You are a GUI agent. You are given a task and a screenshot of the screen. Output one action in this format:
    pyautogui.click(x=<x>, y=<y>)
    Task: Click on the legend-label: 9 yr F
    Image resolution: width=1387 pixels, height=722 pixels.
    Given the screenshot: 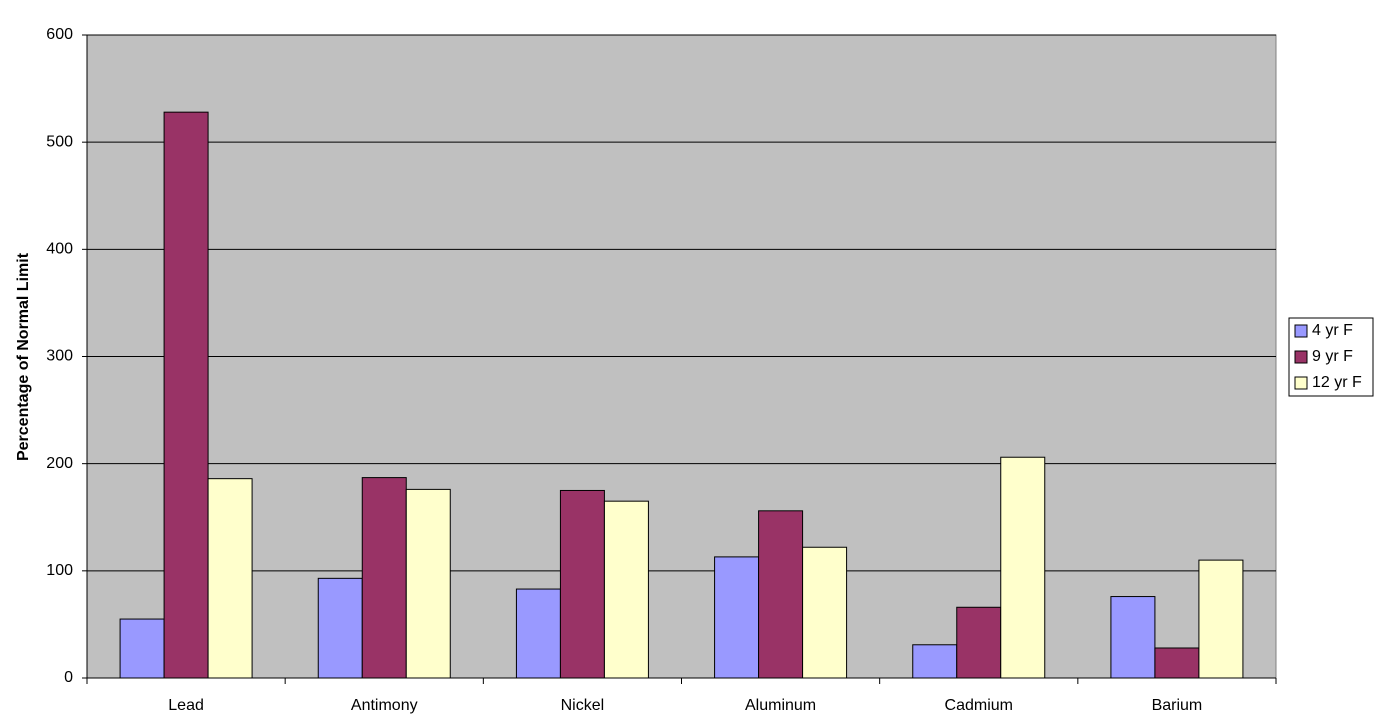 What is the action you would take?
    pyautogui.click(x=1332, y=356)
    